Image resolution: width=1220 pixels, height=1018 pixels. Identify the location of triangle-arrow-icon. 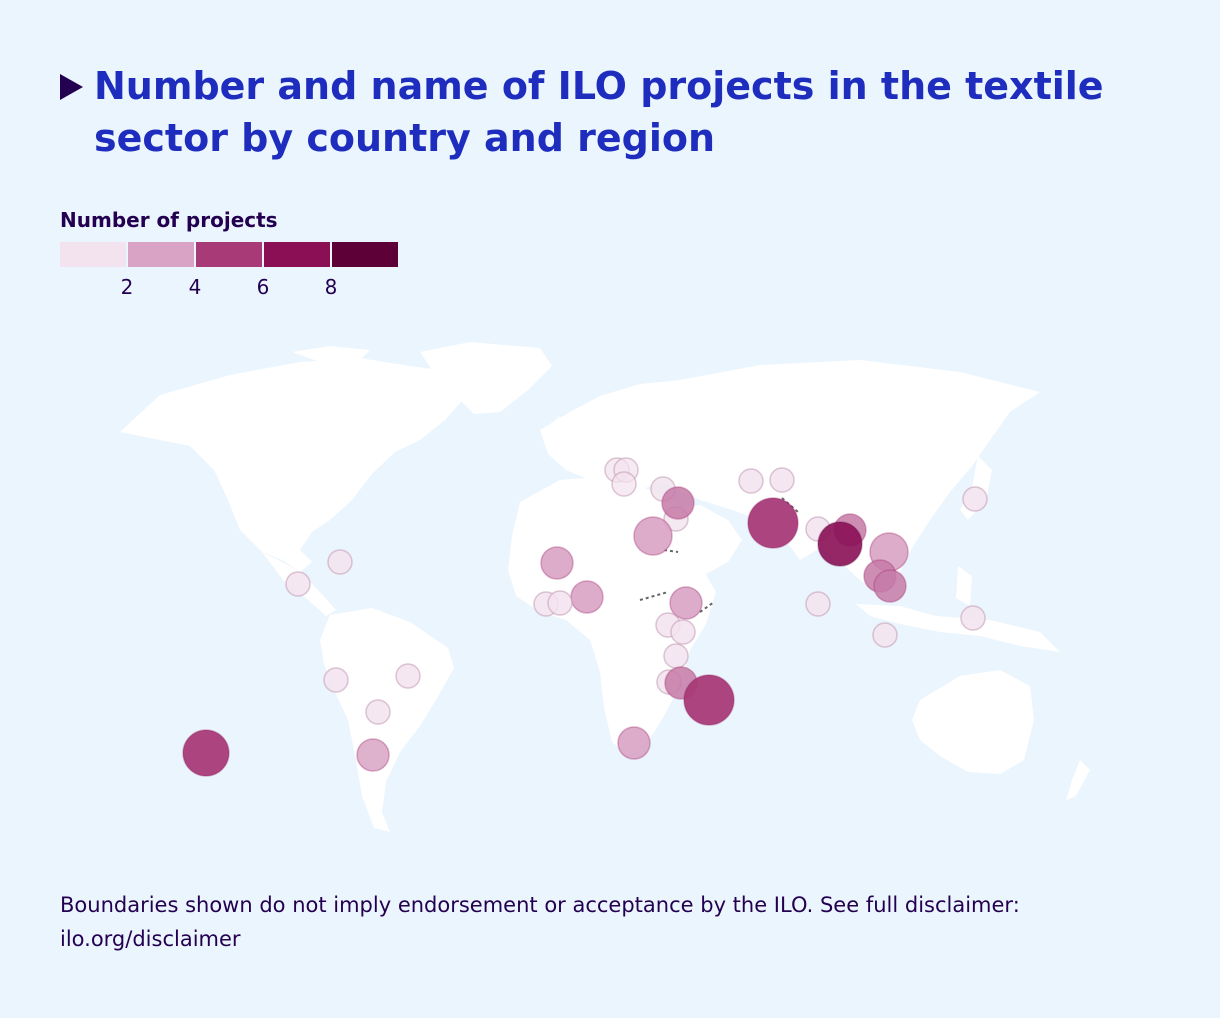
(71, 87).